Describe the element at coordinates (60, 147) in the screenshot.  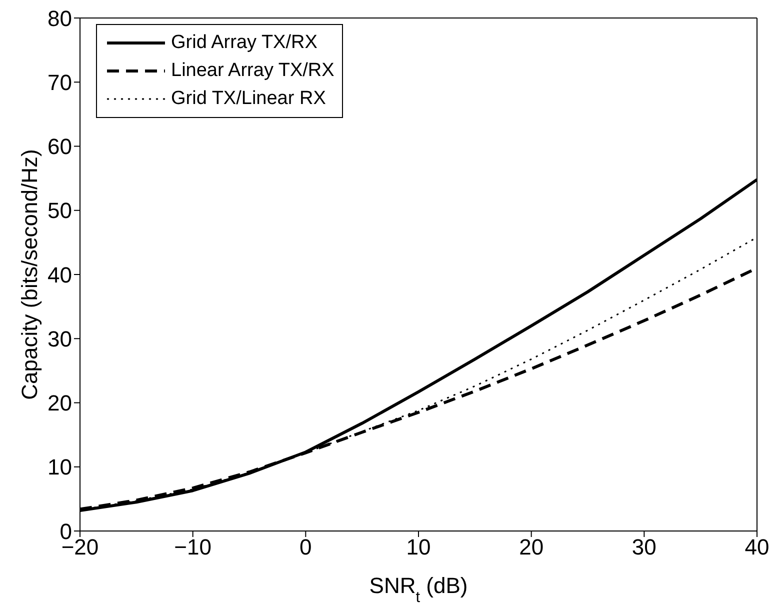
I see `y-tick-label: 60` at that location.